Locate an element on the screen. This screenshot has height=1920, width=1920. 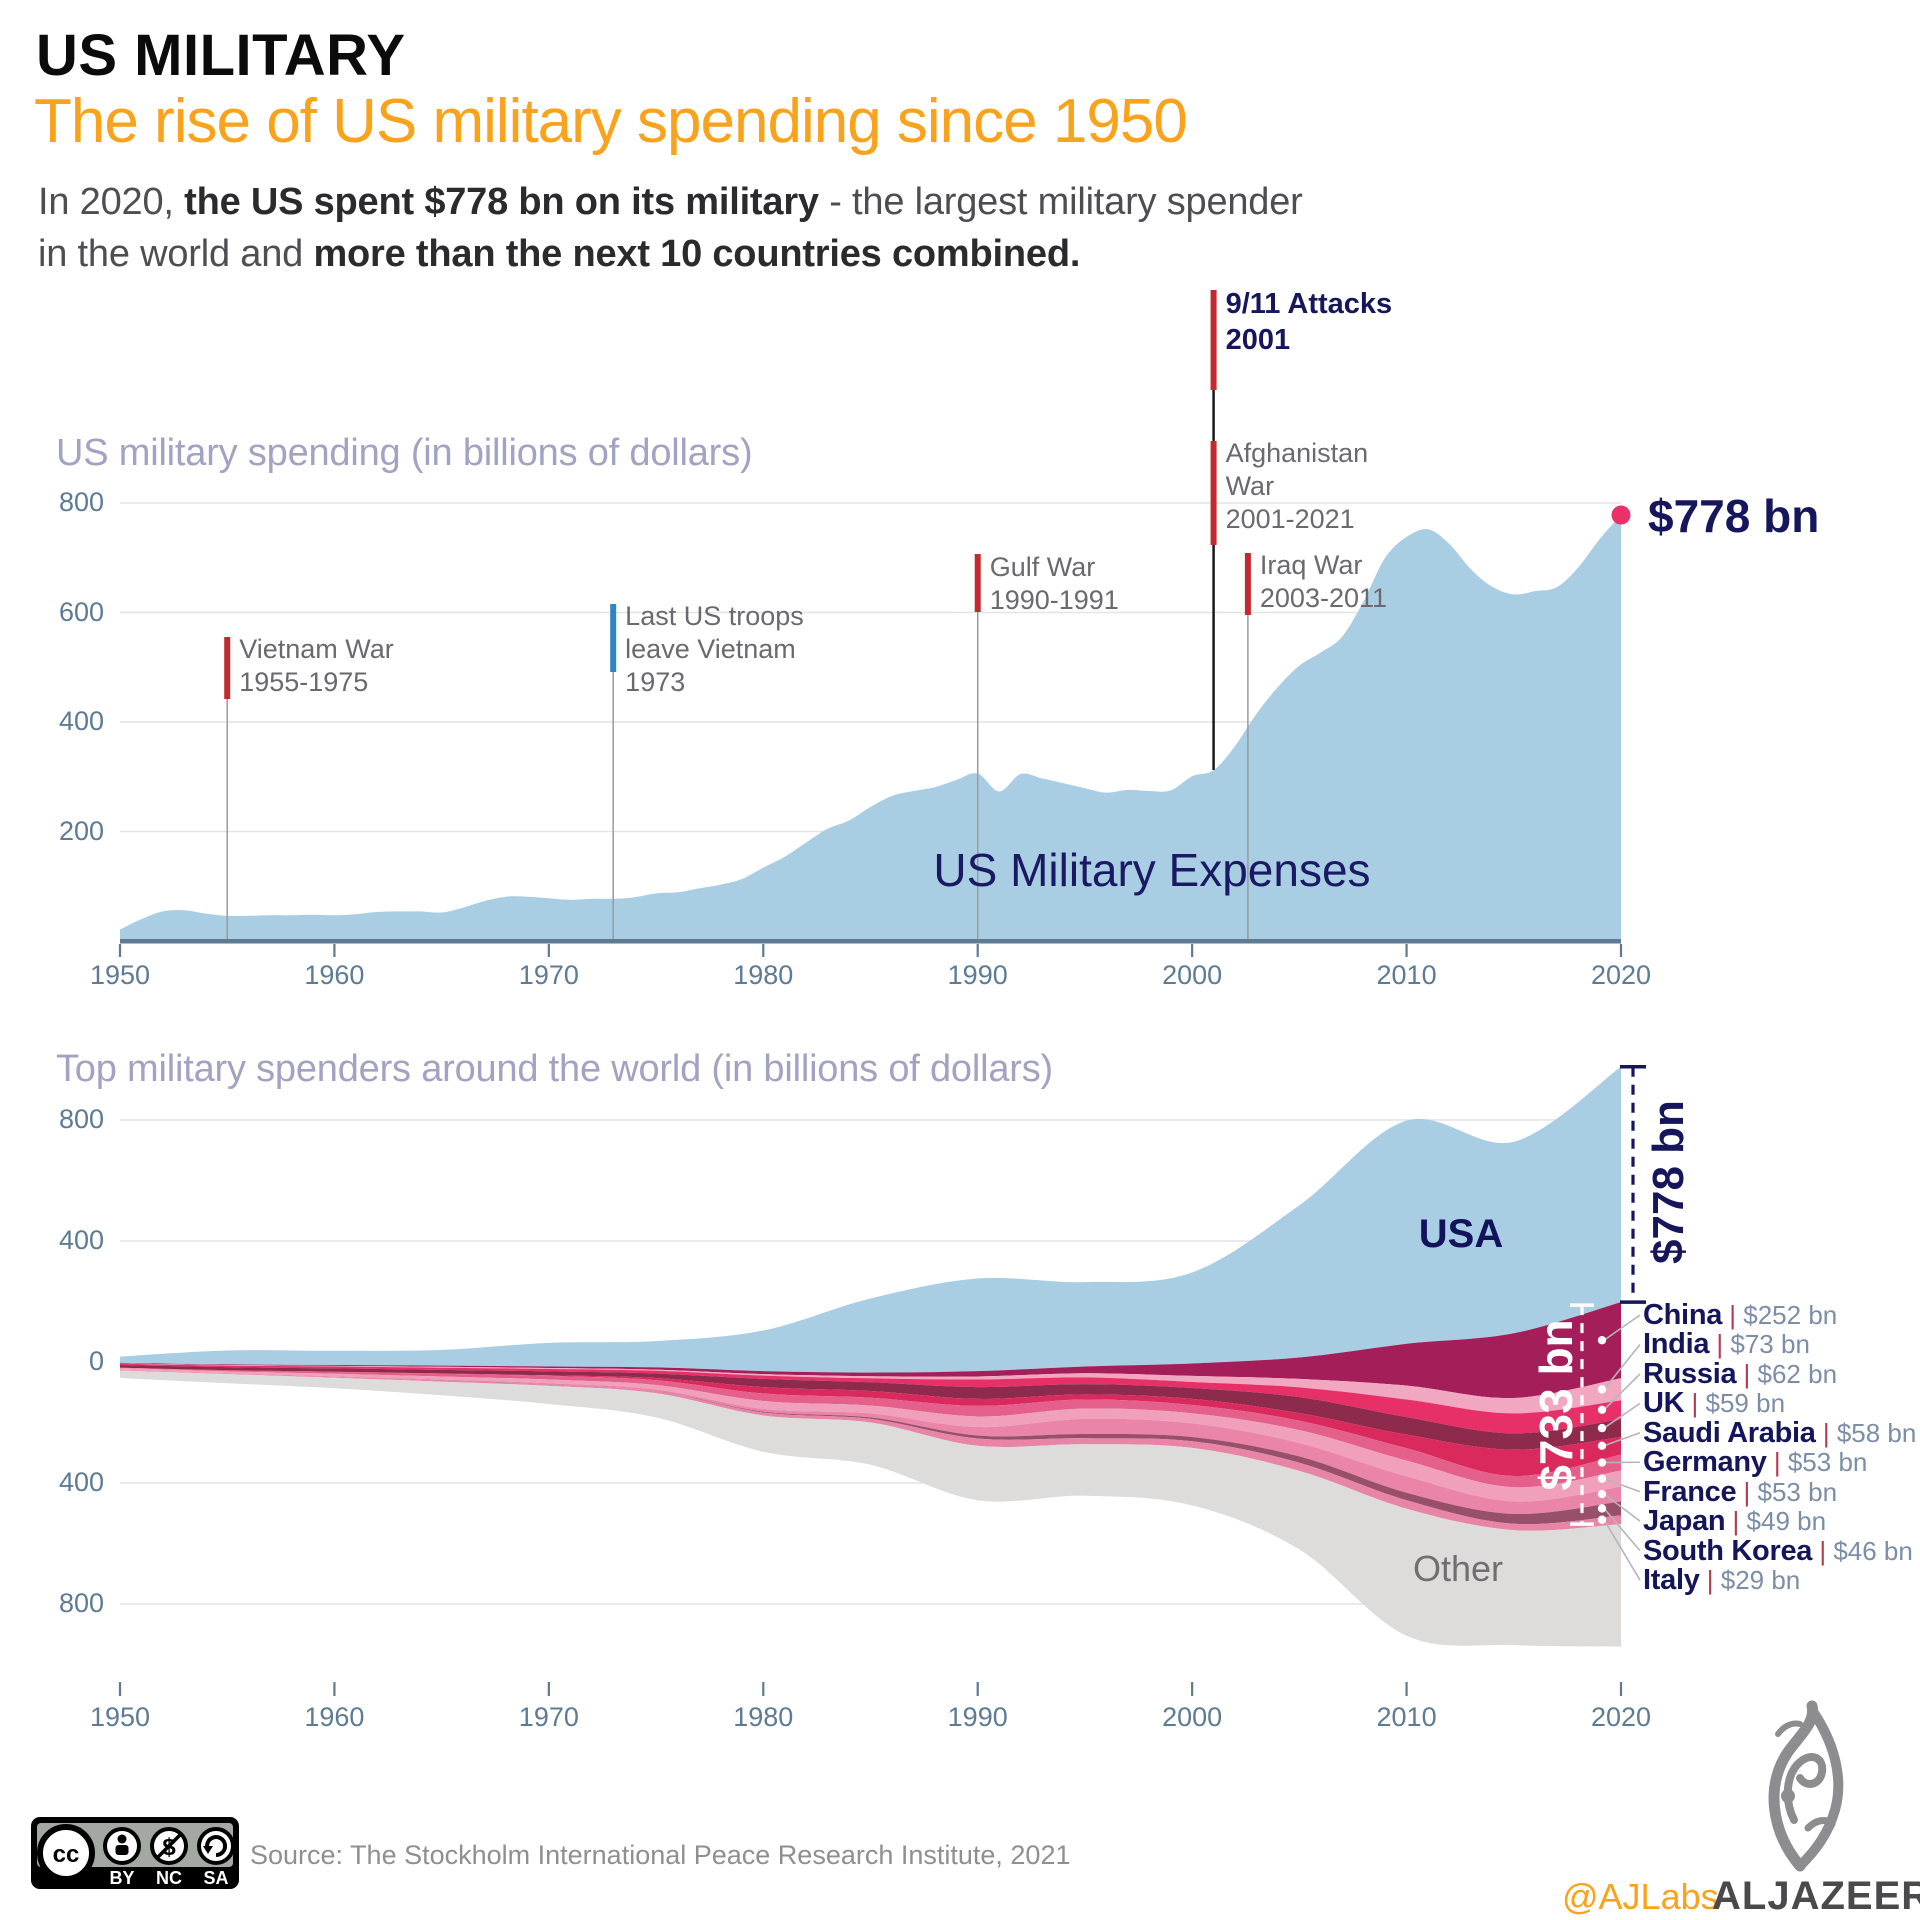
chart1-endpoint-label: $778 bn is located at coordinates (1734, 516).